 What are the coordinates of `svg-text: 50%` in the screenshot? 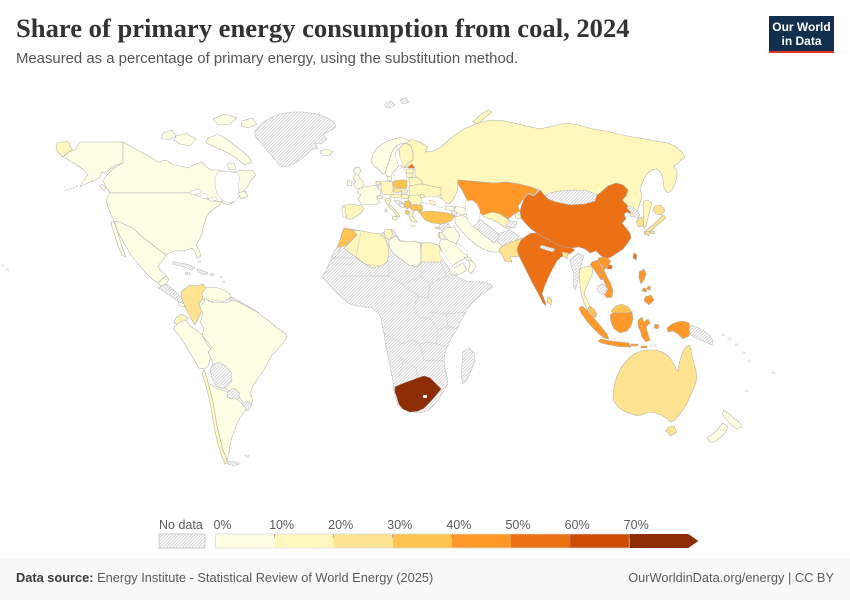 It's located at (517, 525).